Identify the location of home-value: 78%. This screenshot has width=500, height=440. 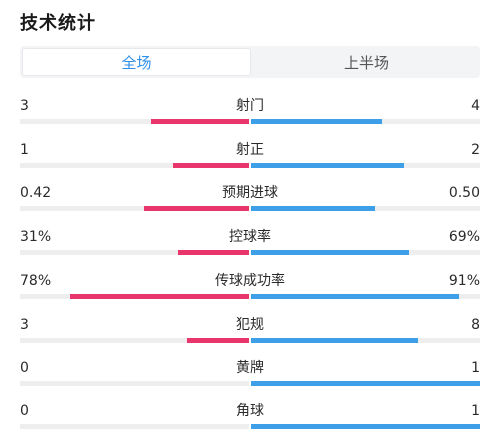
(36, 281).